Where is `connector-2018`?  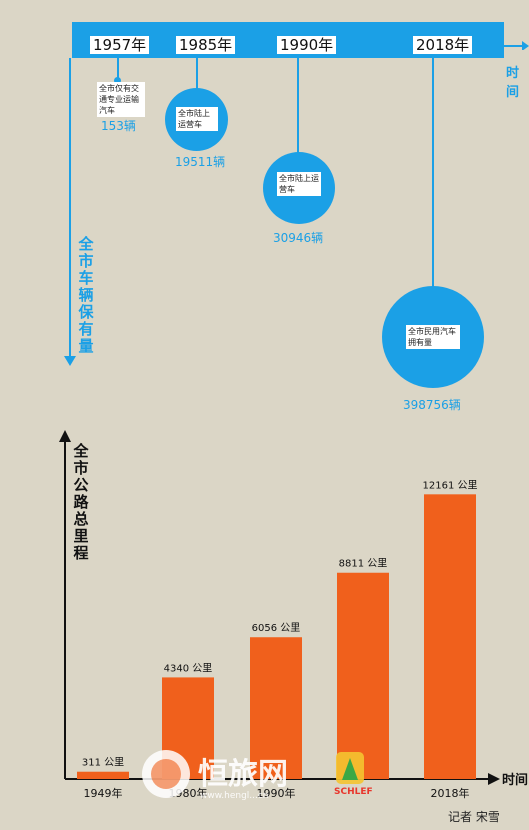
connector-2018 is located at coordinates (433, 173).